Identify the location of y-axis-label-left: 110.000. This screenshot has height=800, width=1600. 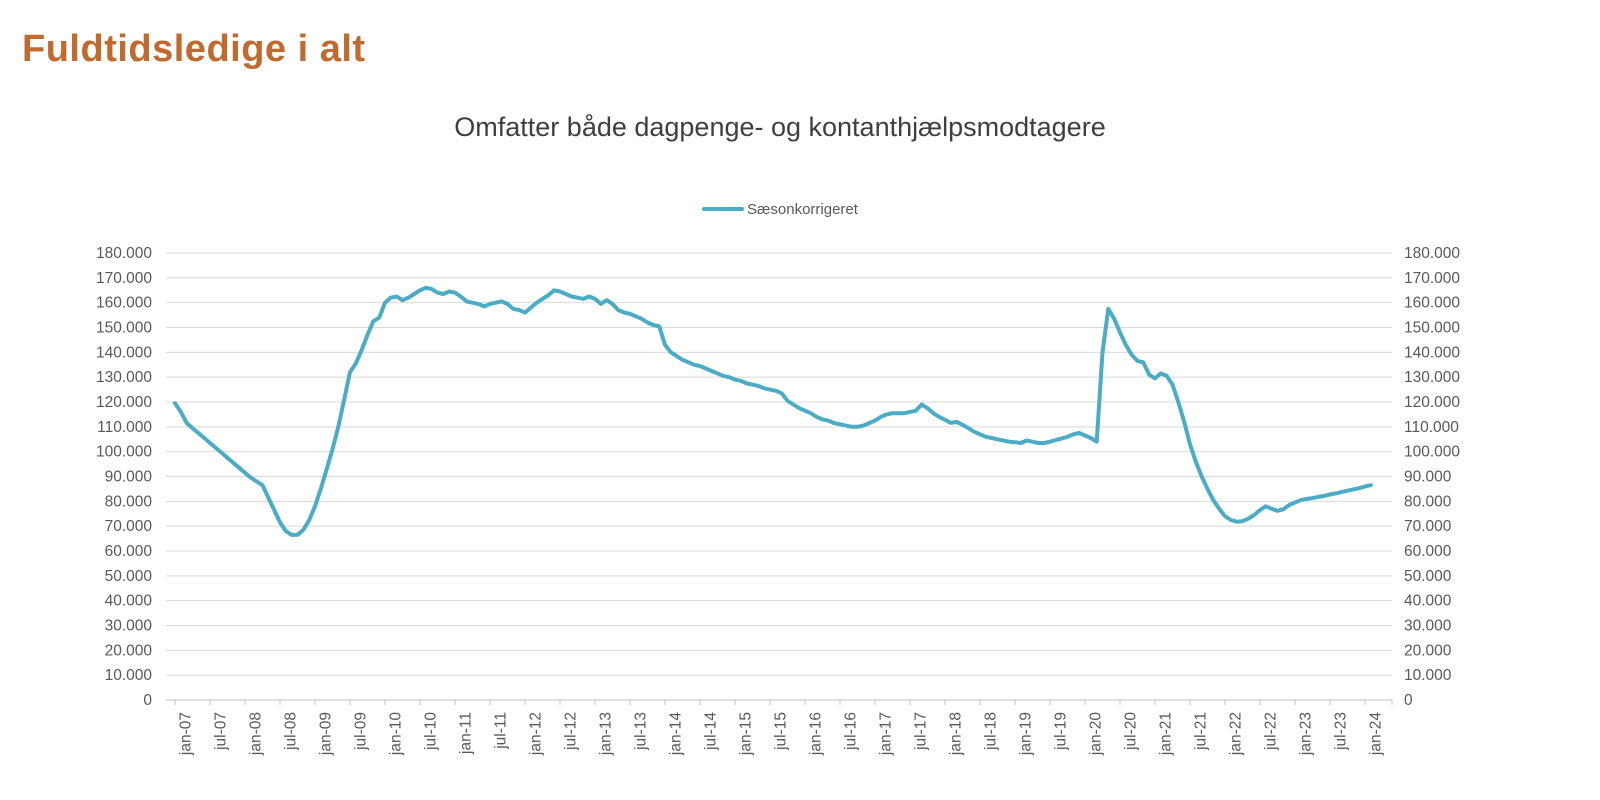
(124, 427).